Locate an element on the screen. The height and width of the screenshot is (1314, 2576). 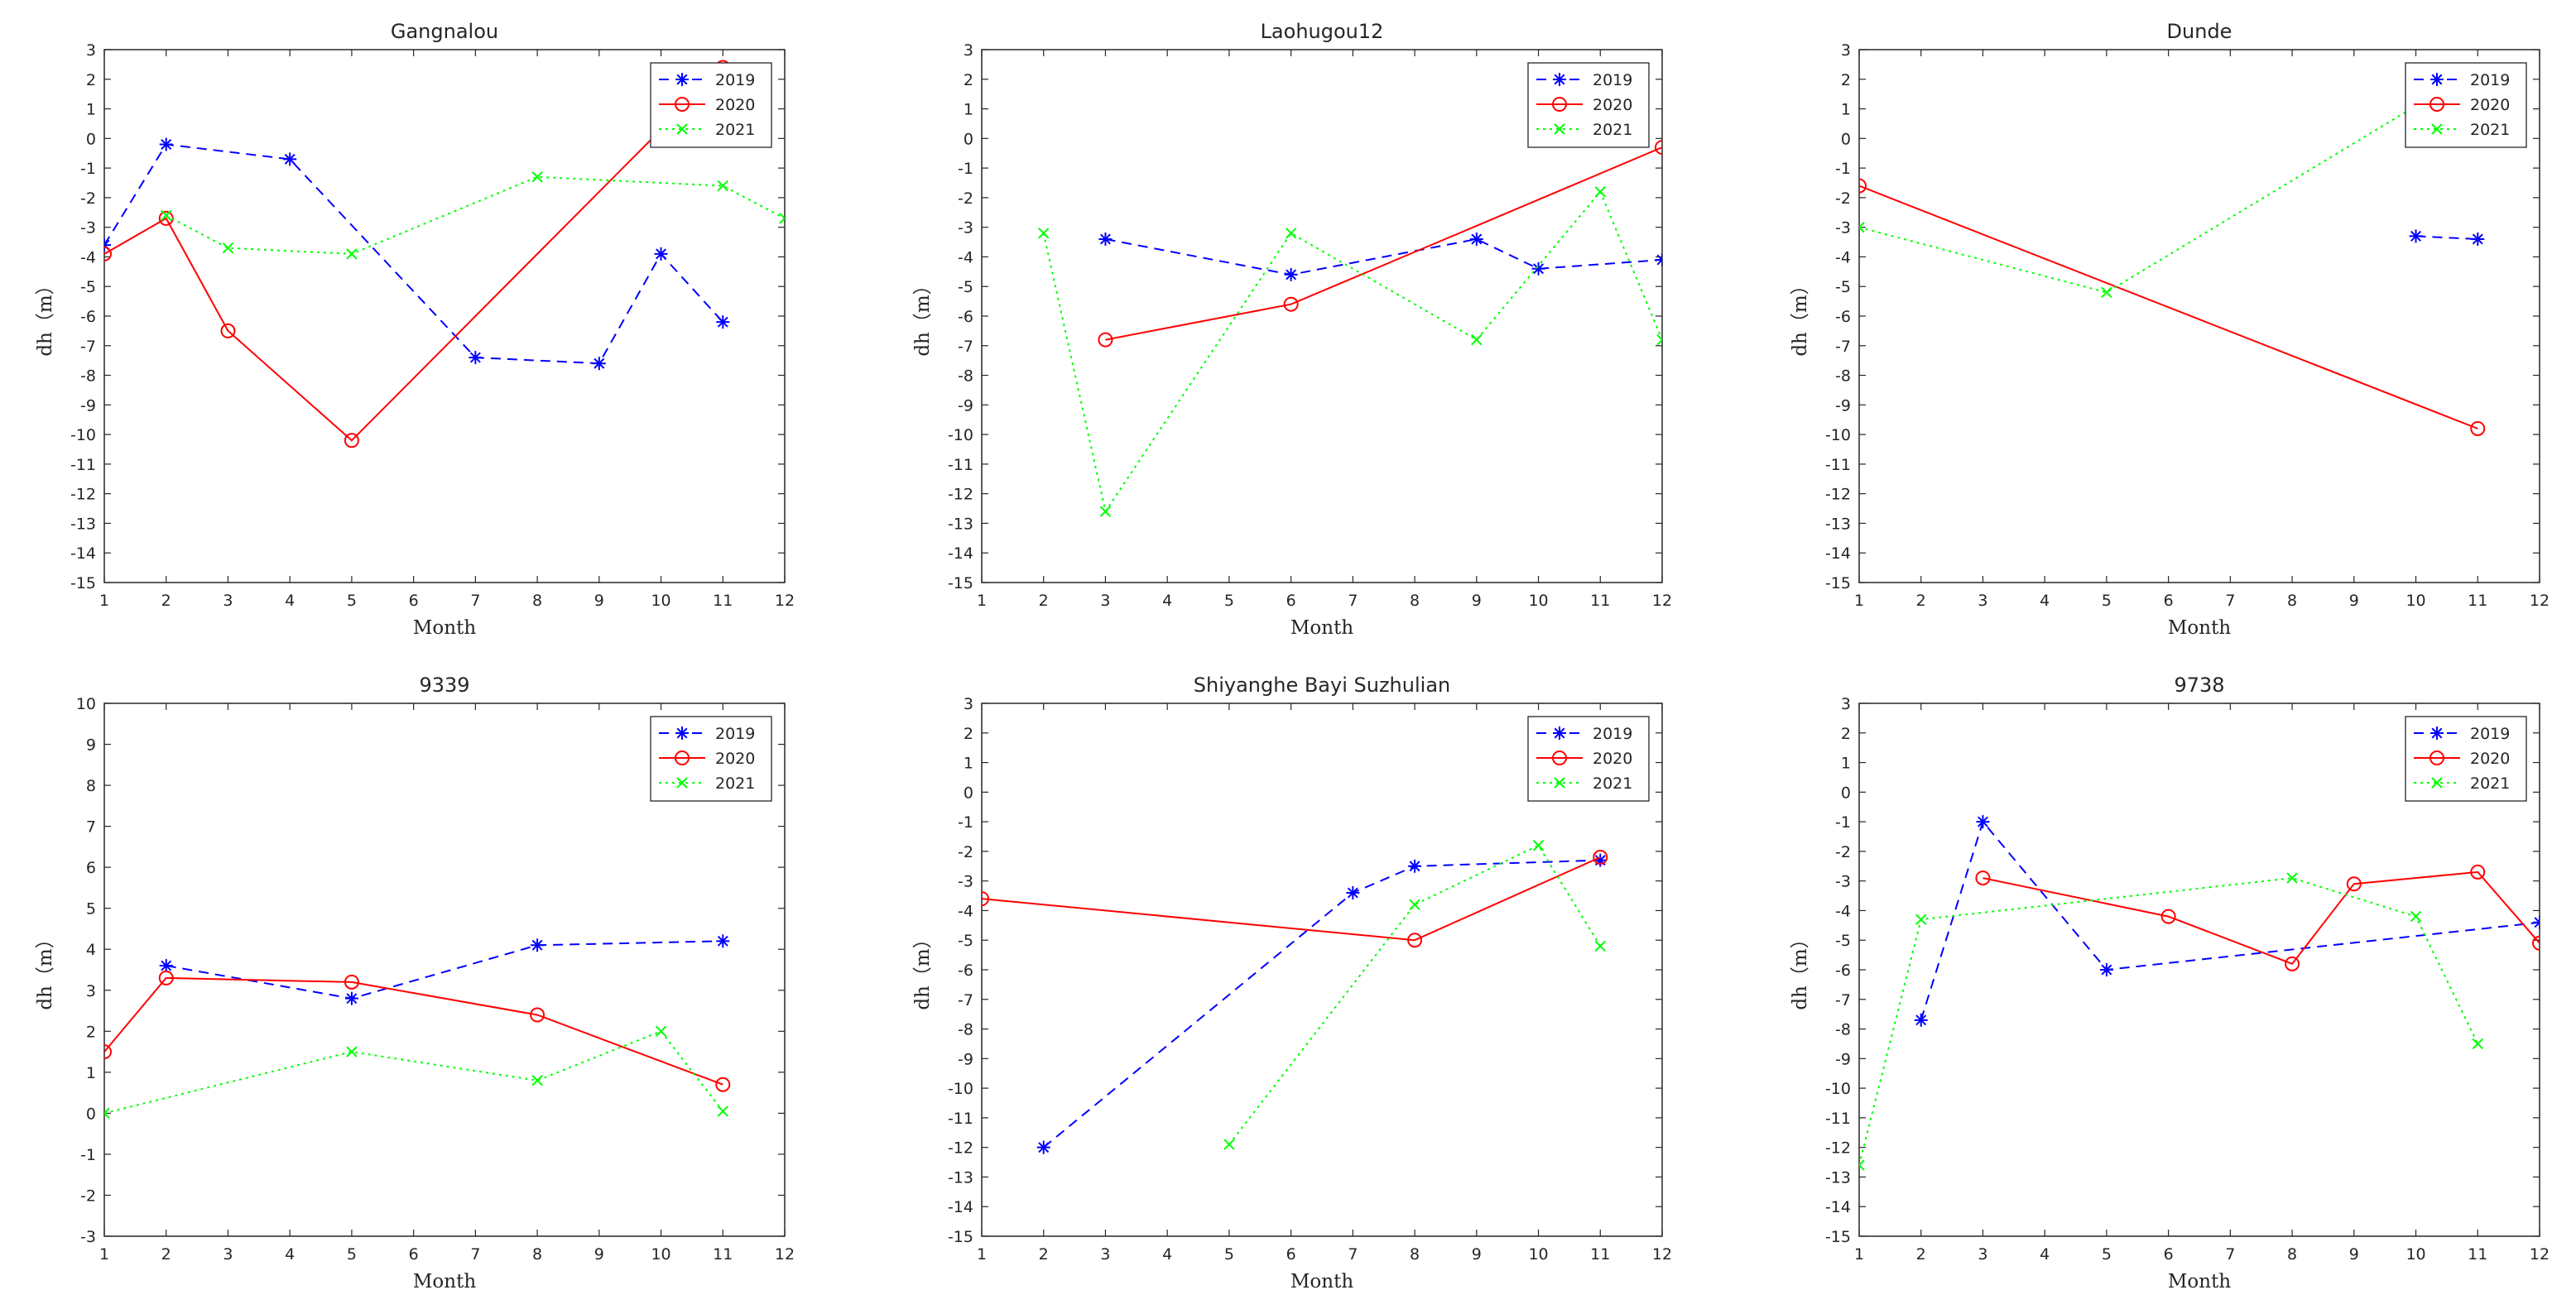
y-tick-label: -14 is located at coordinates (960, 1207).